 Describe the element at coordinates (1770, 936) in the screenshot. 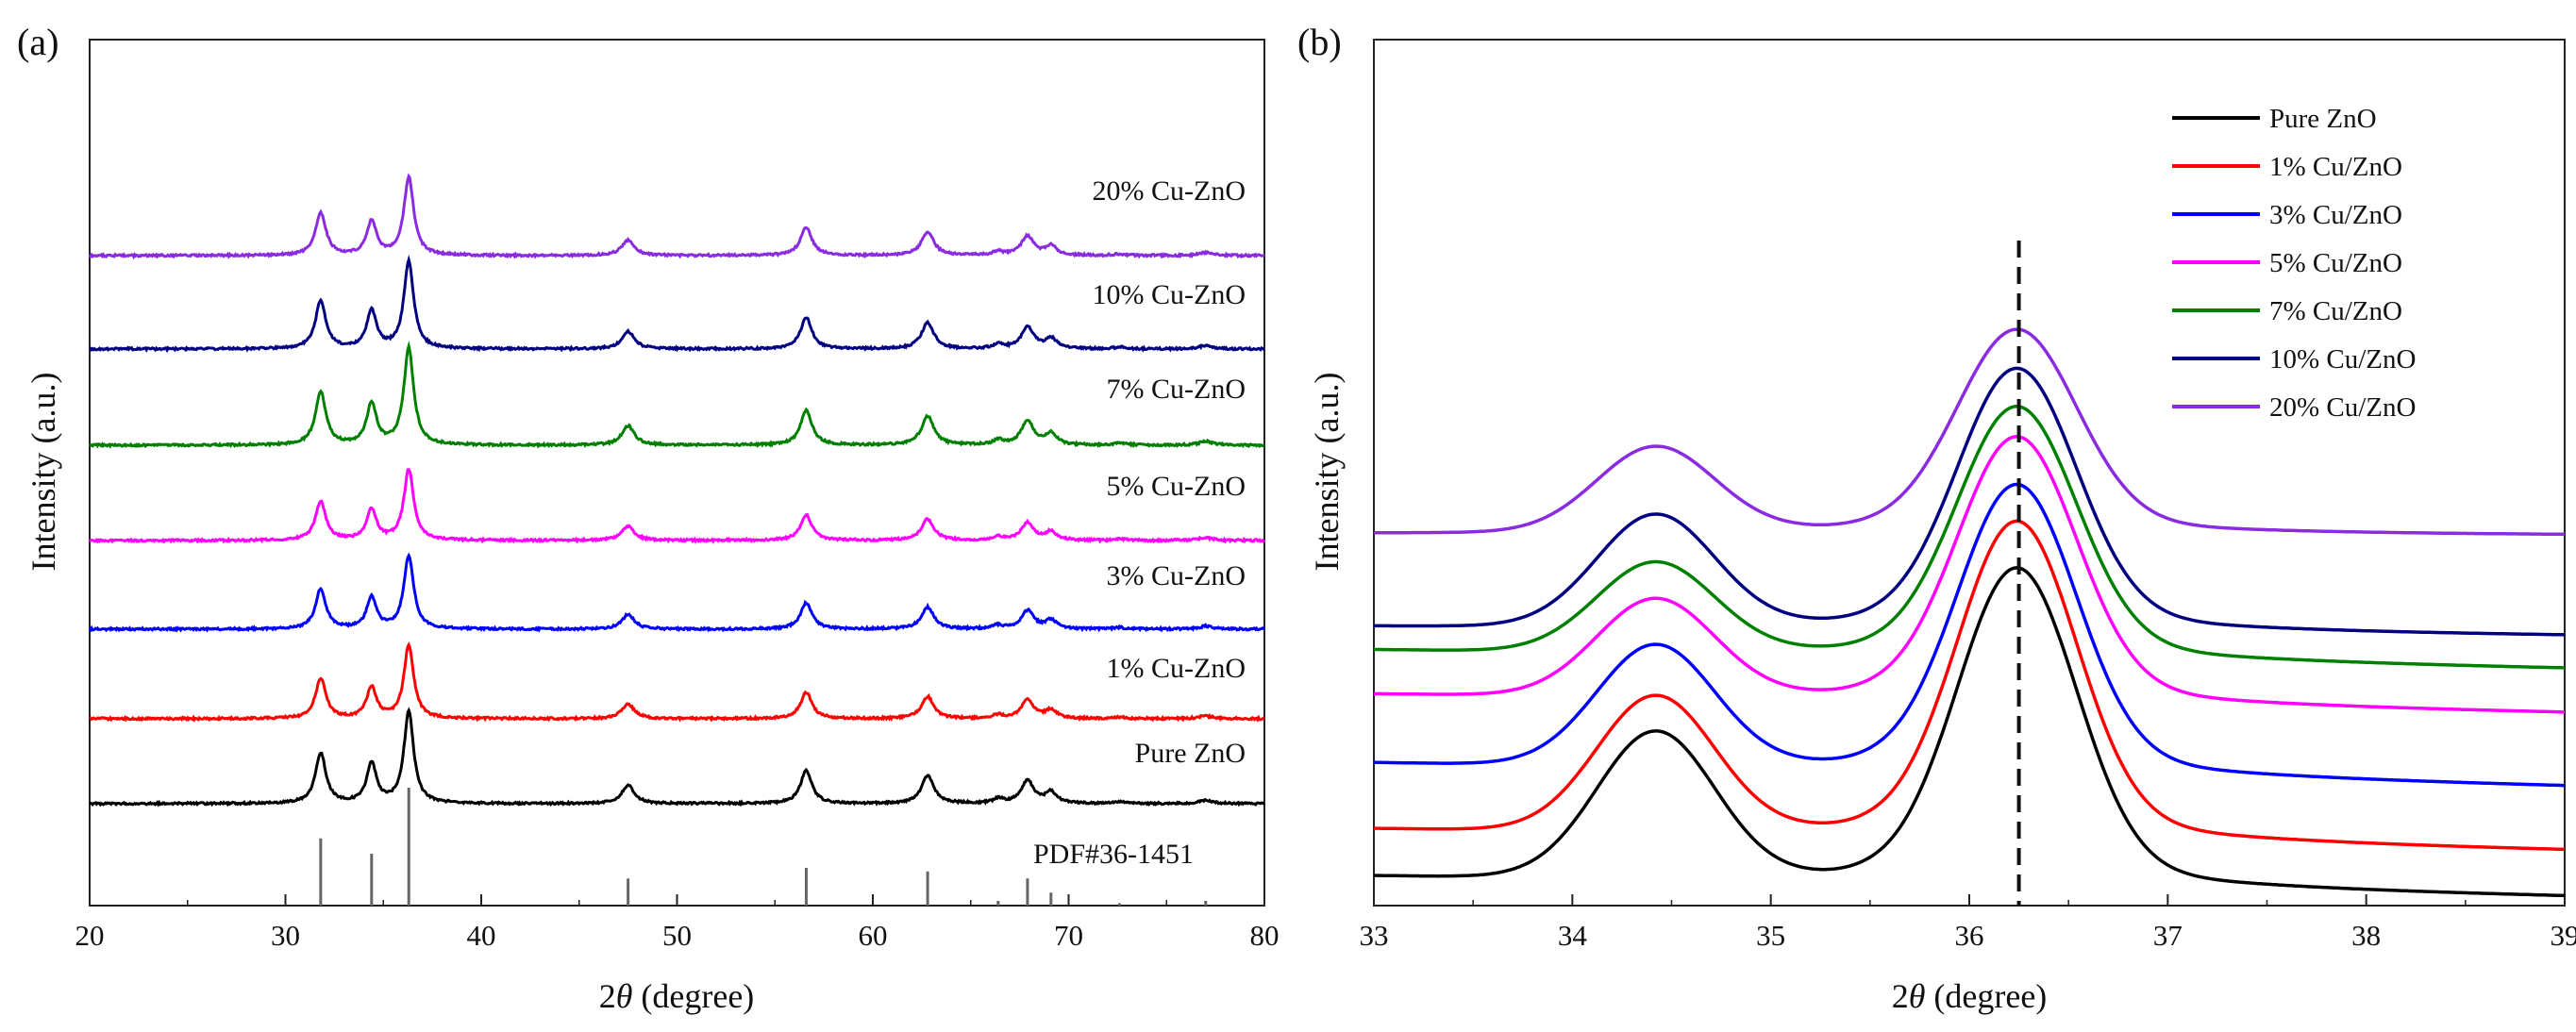

I see `panel-b-x-tick-label: 35` at that location.